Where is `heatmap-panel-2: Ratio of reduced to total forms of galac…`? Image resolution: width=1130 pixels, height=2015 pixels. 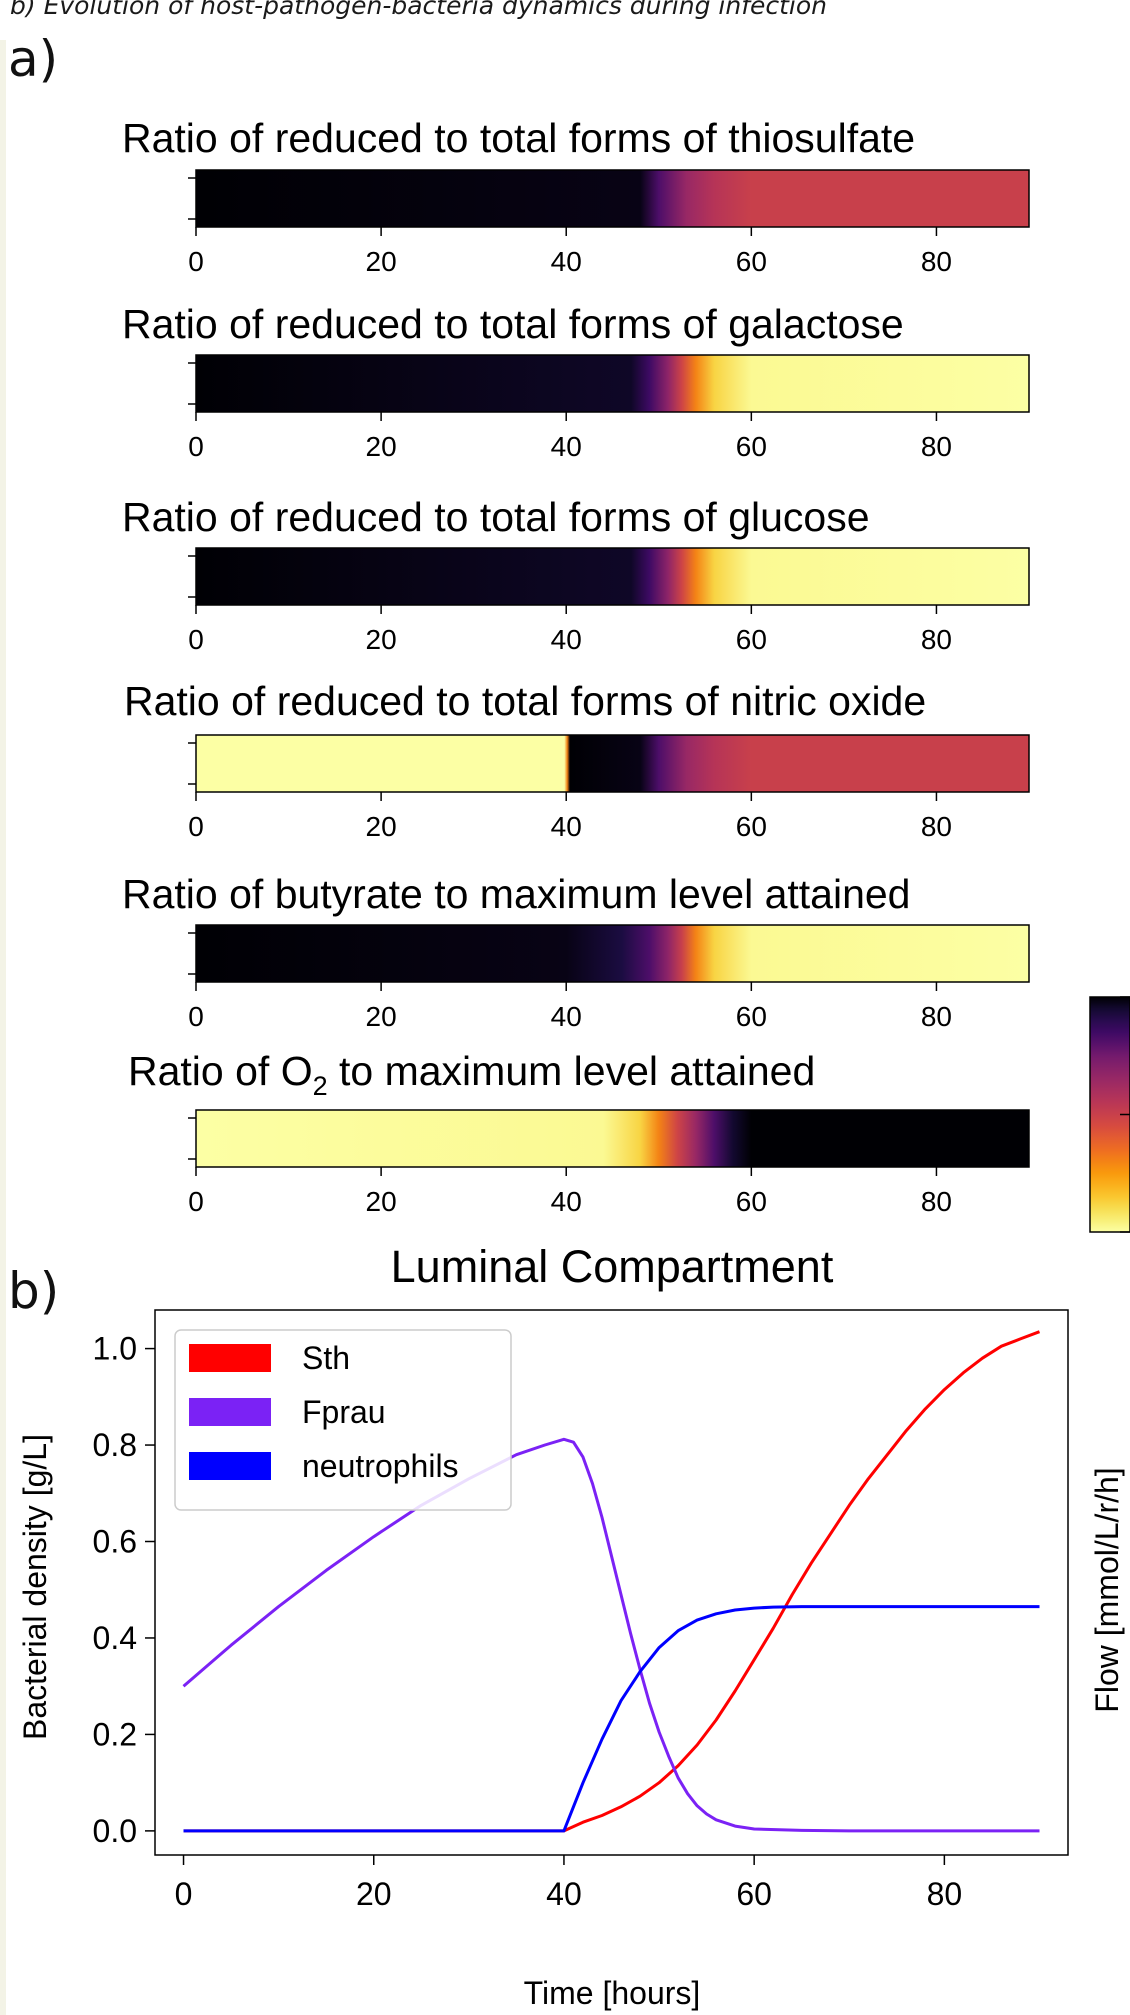 heatmap-panel-2: Ratio of reduced to total forms of galac… is located at coordinates (576, 381).